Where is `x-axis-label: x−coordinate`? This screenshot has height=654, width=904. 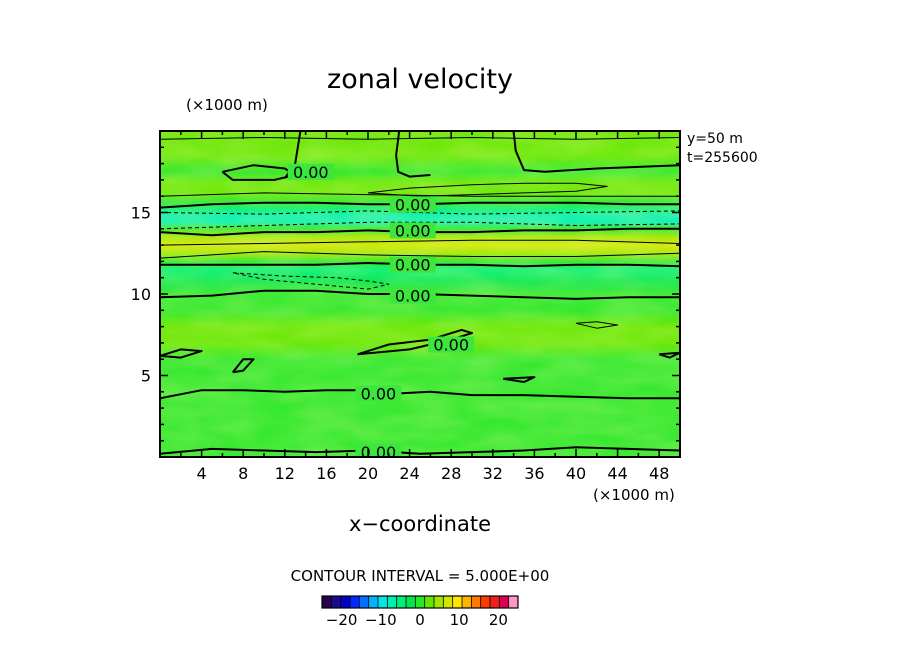 x-axis-label: x−coordinate is located at coordinates (420, 524).